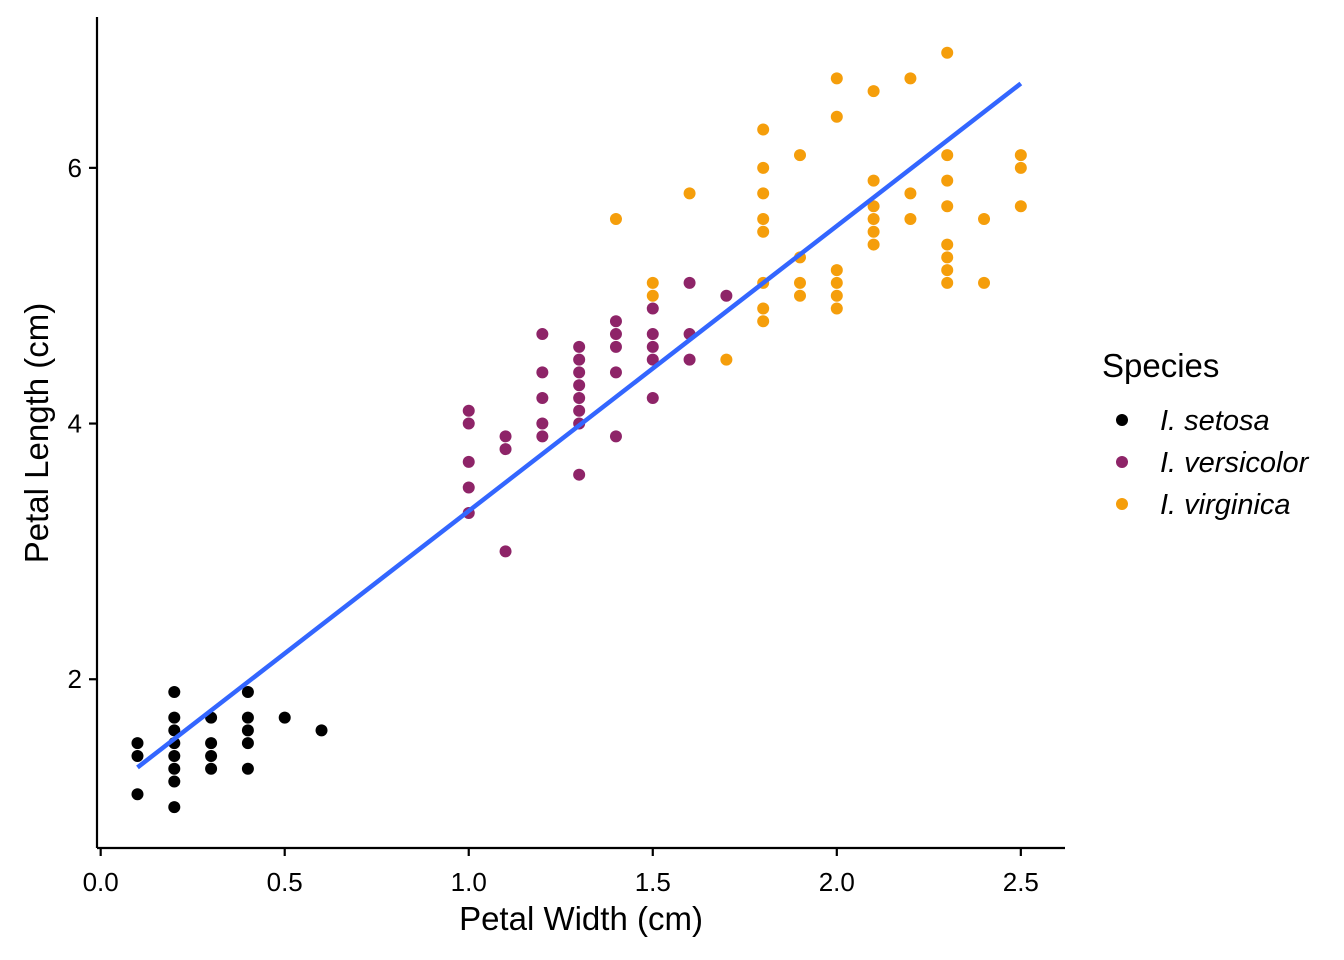 The image size is (1344, 960). I want to click on x-tick-label-1: 0.5, so click(285, 882).